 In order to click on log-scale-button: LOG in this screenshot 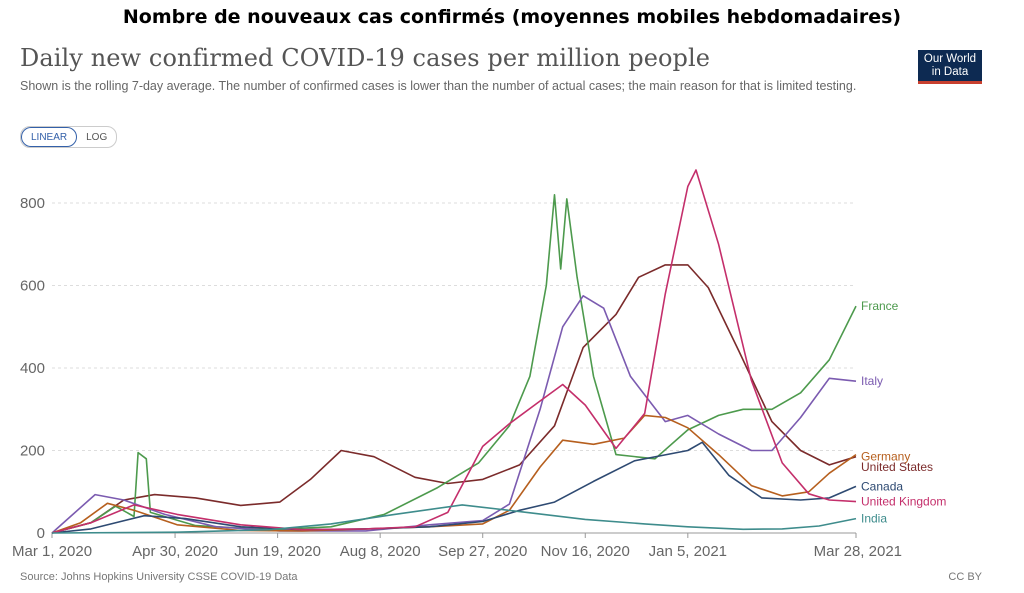, I will do `click(97, 137)`.